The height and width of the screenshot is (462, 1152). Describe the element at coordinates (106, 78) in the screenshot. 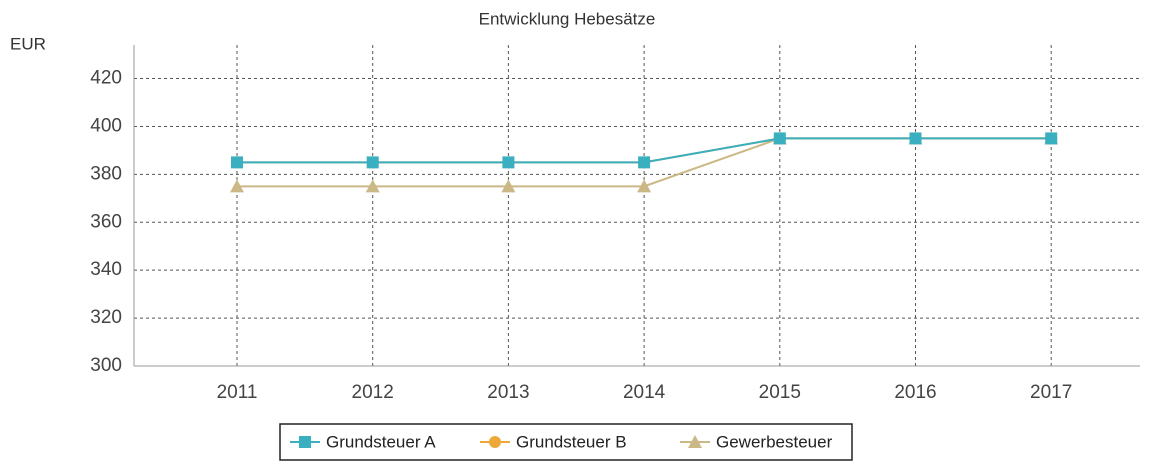

I see `y-tick-label: 420` at that location.